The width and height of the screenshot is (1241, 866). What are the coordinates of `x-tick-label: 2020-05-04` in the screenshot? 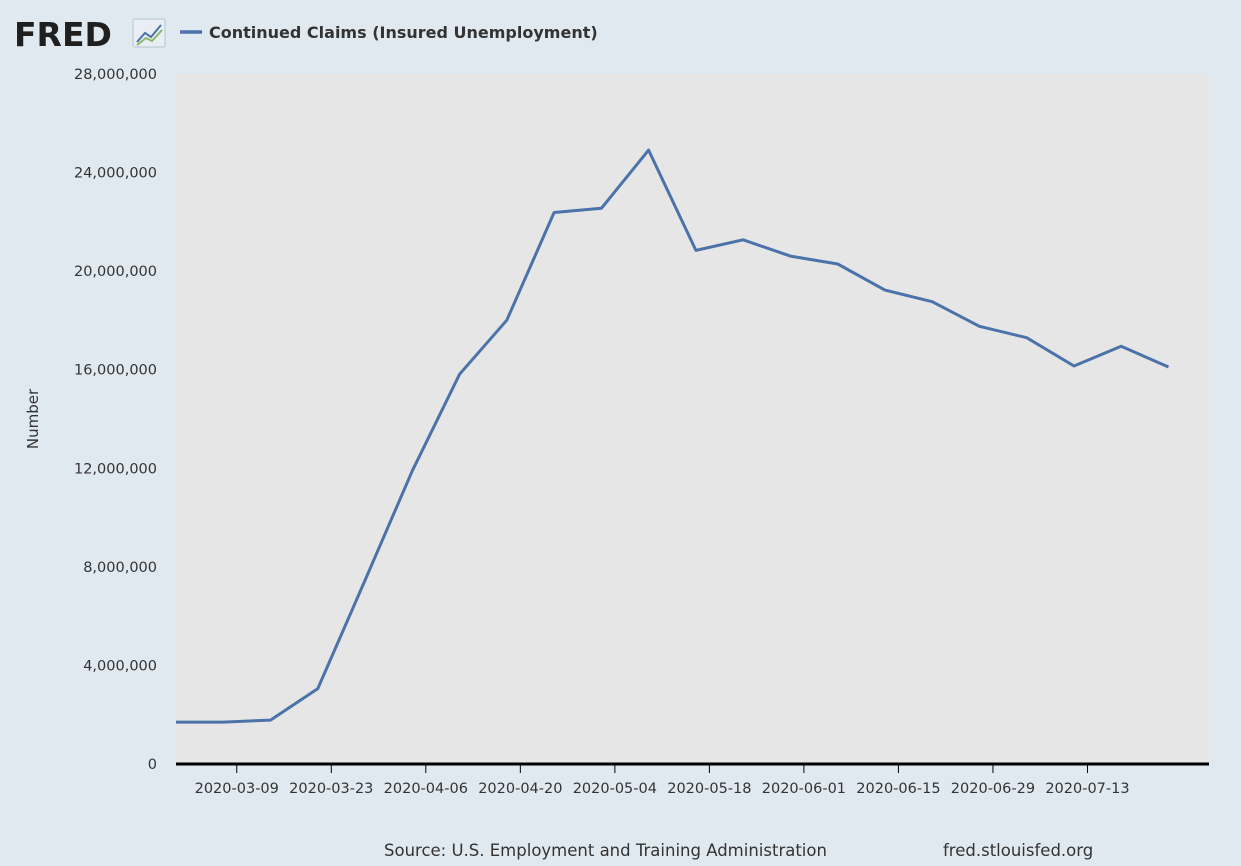 It's located at (615, 789).